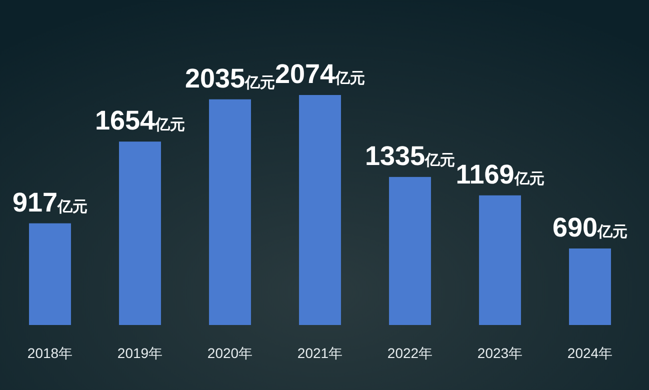 The height and width of the screenshot is (390, 649). I want to click on x-tick-label: 2023年, so click(500, 353).